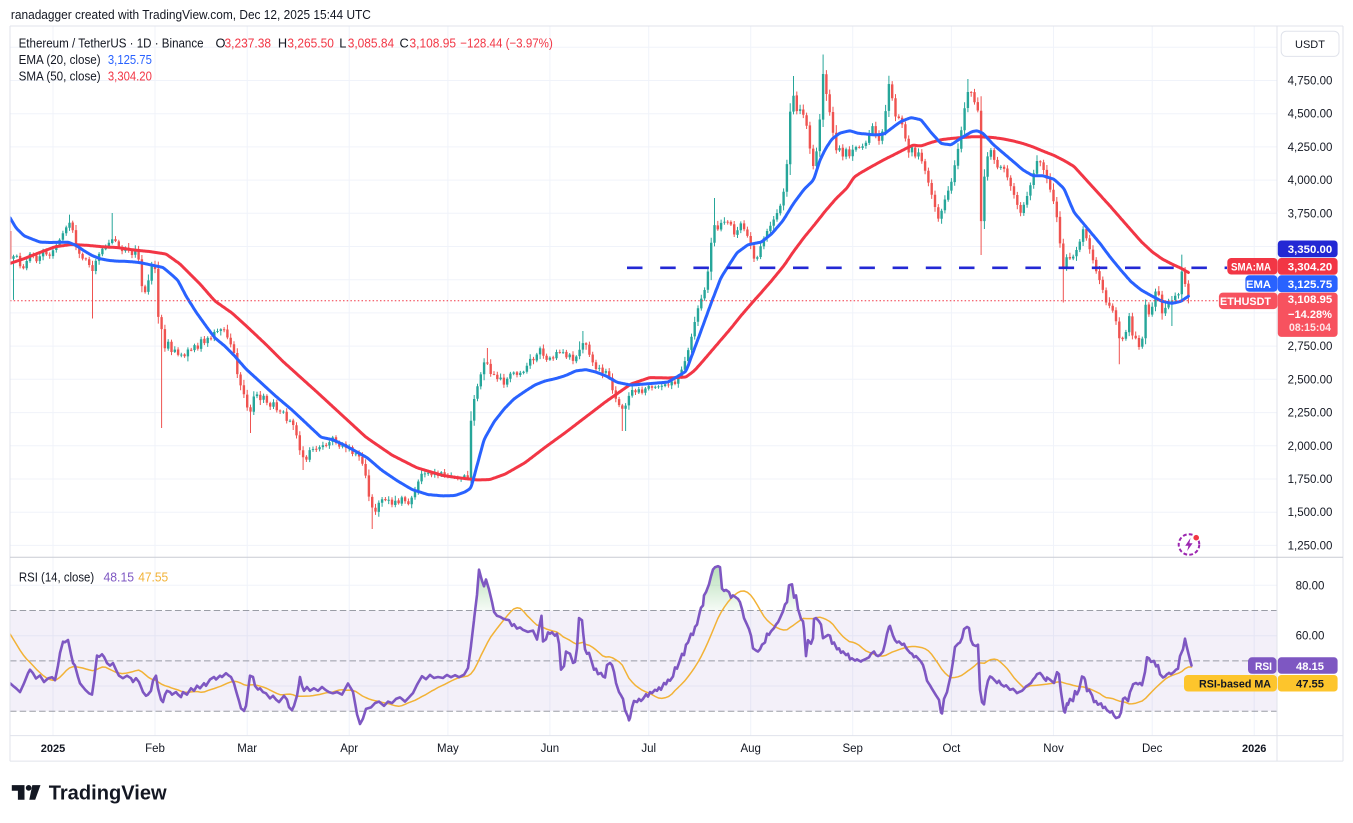 The width and height of the screenshot is (1353, 823). What do you see at coordinates (1310, 82) in the screenshot?
I see `svg-text: 4,750.00` at bounding box center [1310, 82].